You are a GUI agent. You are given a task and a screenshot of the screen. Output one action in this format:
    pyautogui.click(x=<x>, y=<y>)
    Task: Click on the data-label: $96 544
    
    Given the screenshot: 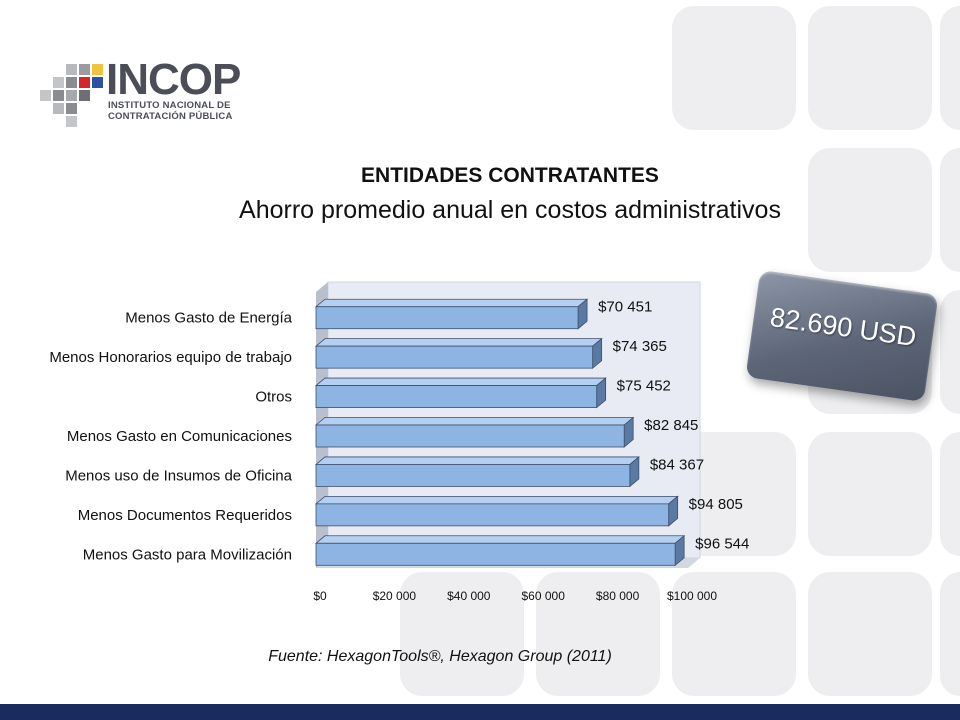 What is the action you would take?
    pyautogui.click(x=722, y=543)
    